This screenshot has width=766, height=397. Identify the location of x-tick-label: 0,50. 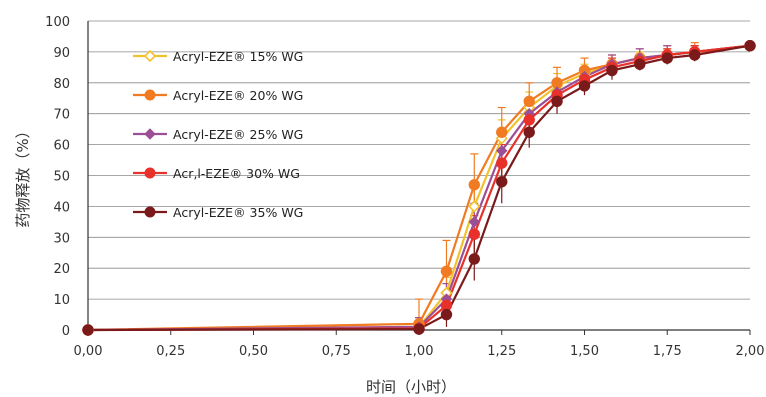
(253, 351).